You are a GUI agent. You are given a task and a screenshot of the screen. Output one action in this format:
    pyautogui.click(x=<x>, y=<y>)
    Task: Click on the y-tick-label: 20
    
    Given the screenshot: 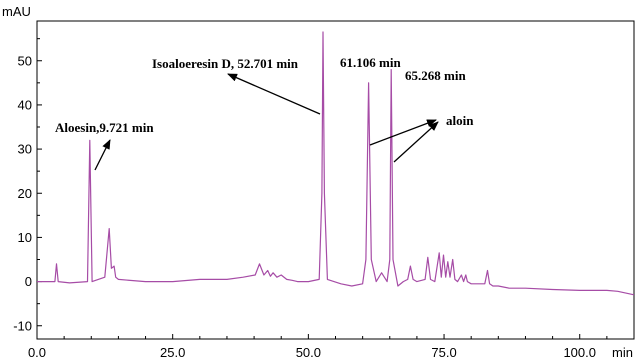 What is the action you would take?
    pyautogui.click(x=25, y=193)
    